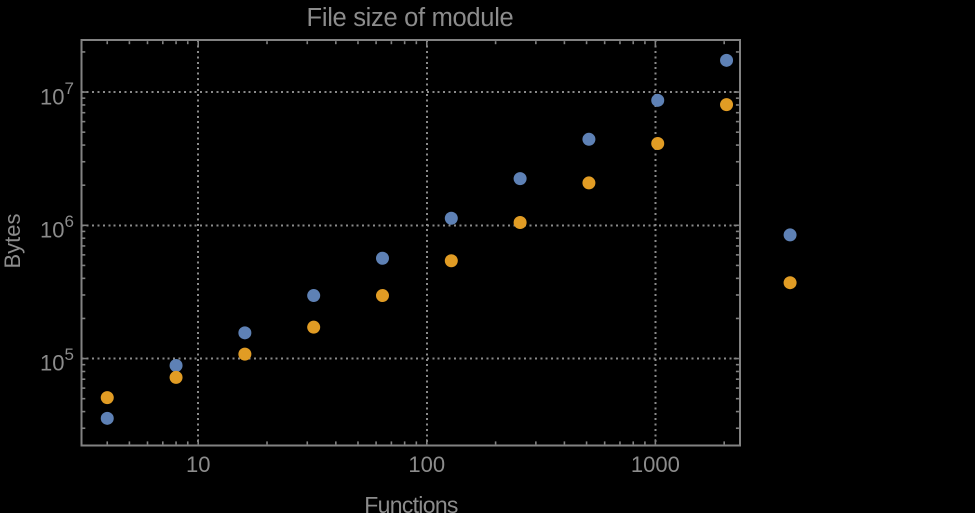 This screenshot has width=975, height=513. What do you see at coordinates (410, 17) in the screenshot?
I see `plot-title: File size of module` at bounding box center [410, 17].